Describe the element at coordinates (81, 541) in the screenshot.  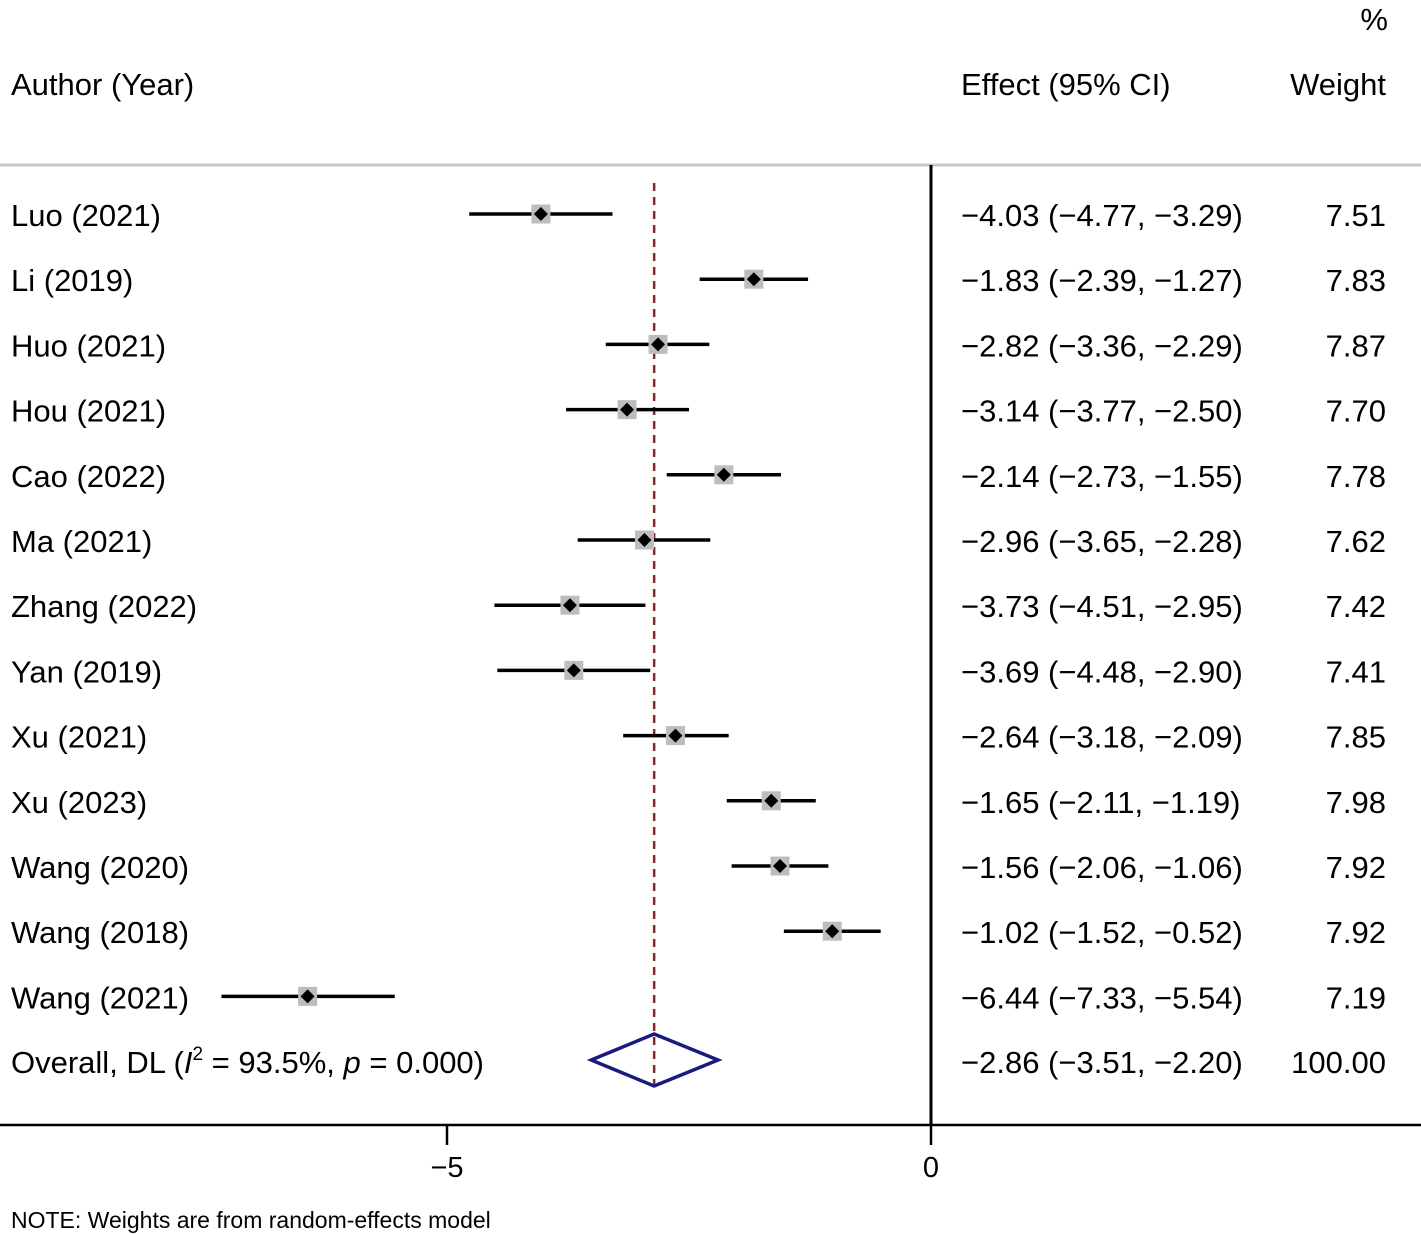
I see `study-label: Ma (2021)` at that location.